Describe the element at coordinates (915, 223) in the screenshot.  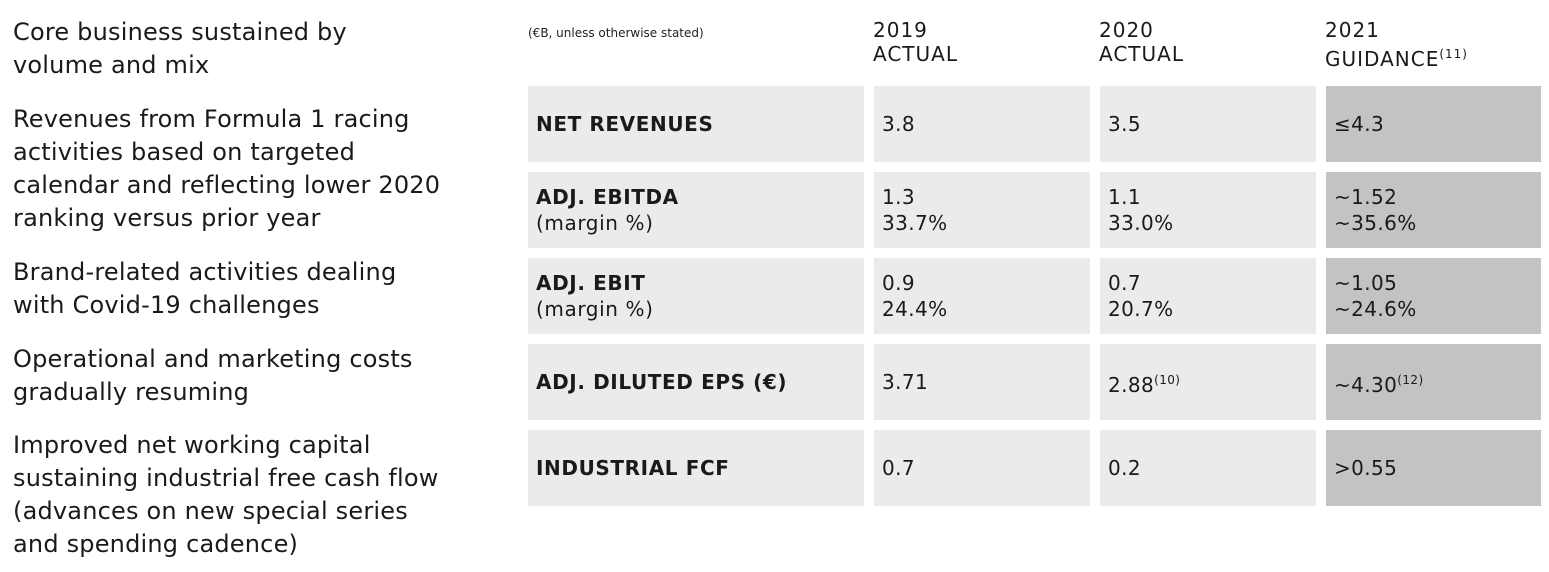
I see `margin-value: 33.7%` at that location.